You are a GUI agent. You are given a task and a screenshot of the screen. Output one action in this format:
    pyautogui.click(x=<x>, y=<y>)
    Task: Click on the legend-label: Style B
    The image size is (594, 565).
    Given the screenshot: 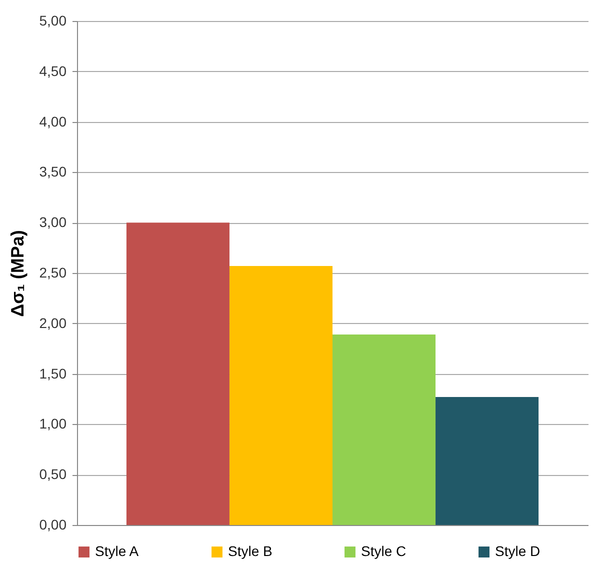 What is the action you would take?
    pyautogui.click(x=250, y=551)
    